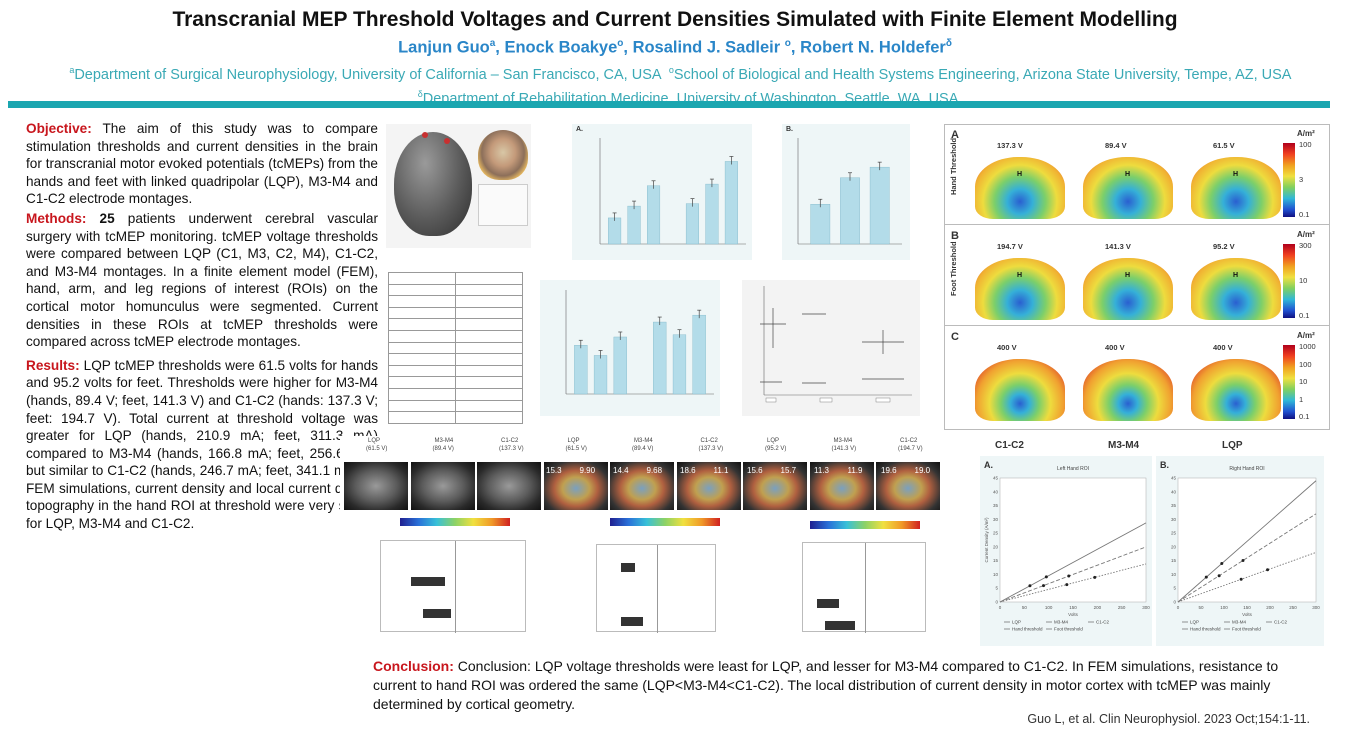  I want to click on voltage-label: 400 V, so click(1007, 347).